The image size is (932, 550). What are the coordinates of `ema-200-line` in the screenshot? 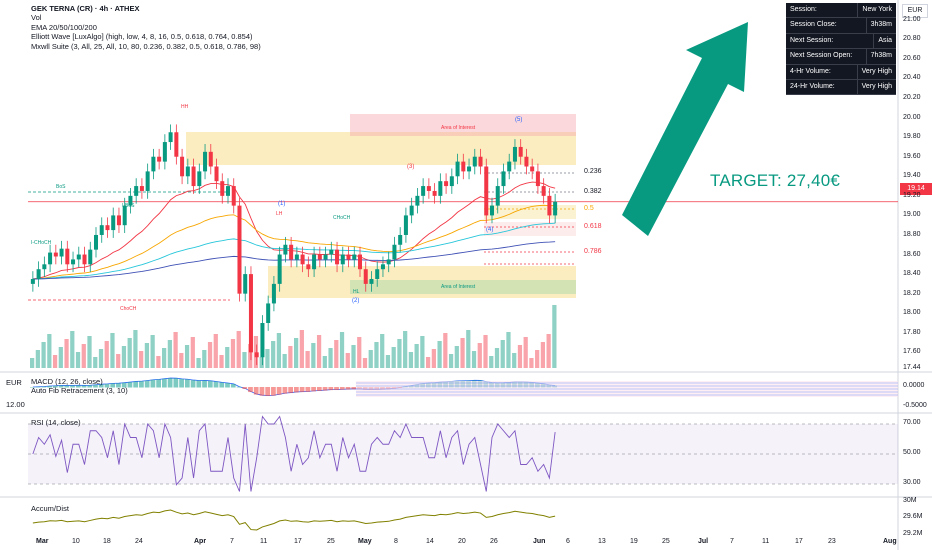 It's located at (294, 260).